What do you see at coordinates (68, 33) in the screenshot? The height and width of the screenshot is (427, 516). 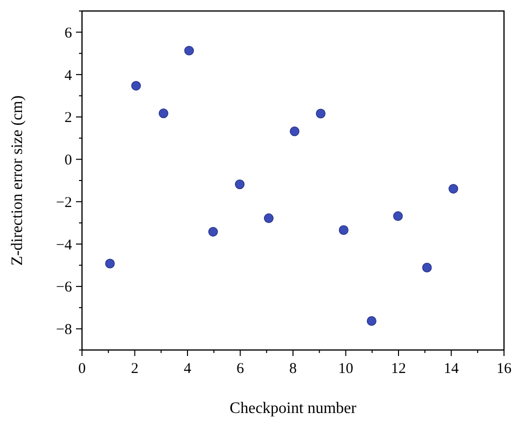 I see `y-tick-label: 6` at bounding box center [68, 33].